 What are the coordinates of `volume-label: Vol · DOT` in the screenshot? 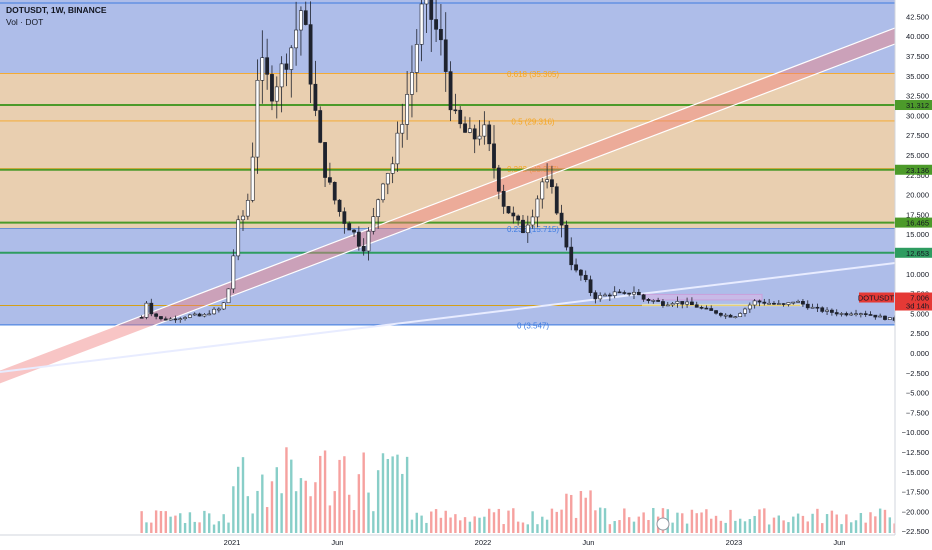 It's located at (25, 22).